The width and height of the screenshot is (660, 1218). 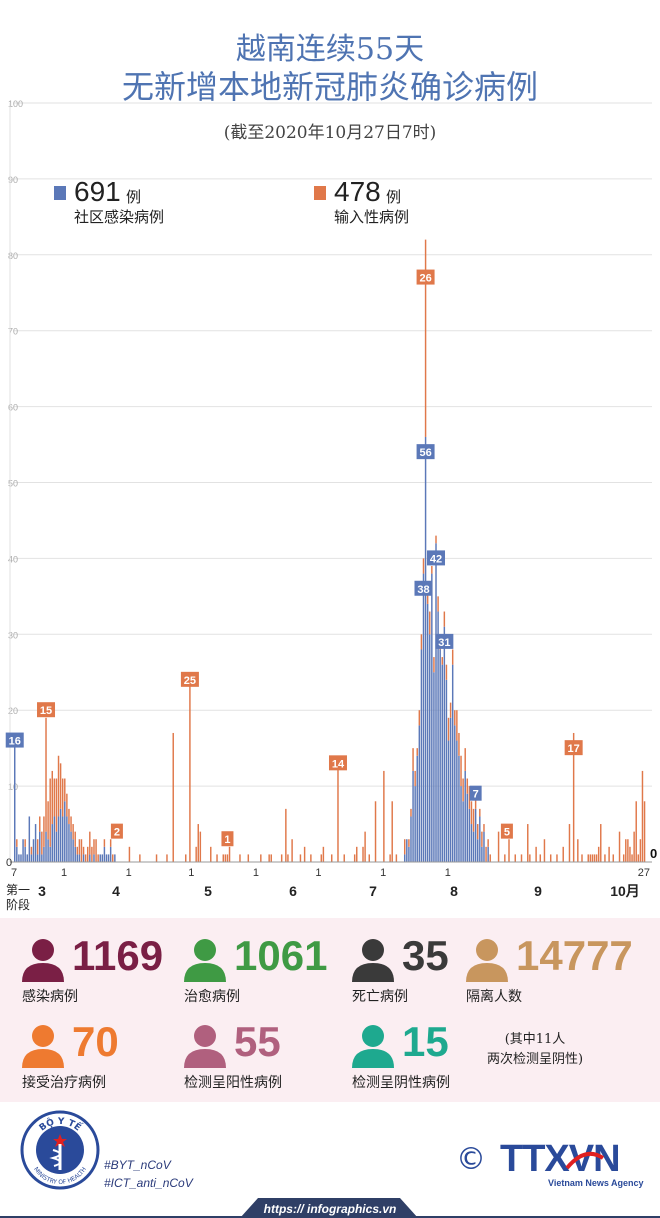 I want to click on title-line-1: 越南连续55天, so click(x=330, y=49).